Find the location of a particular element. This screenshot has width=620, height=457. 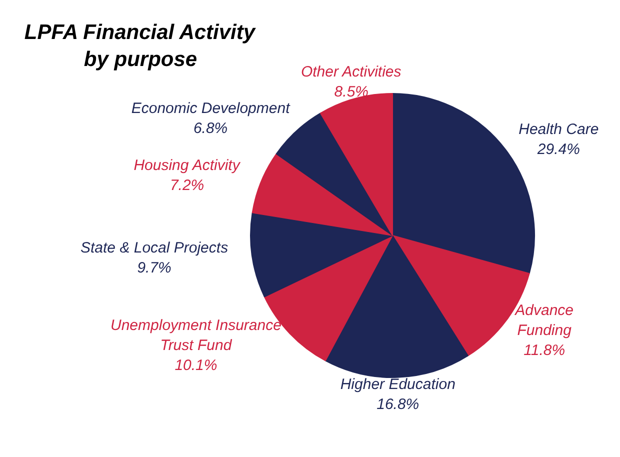

data-label: 29.4% is located at coordinates (558, 149).